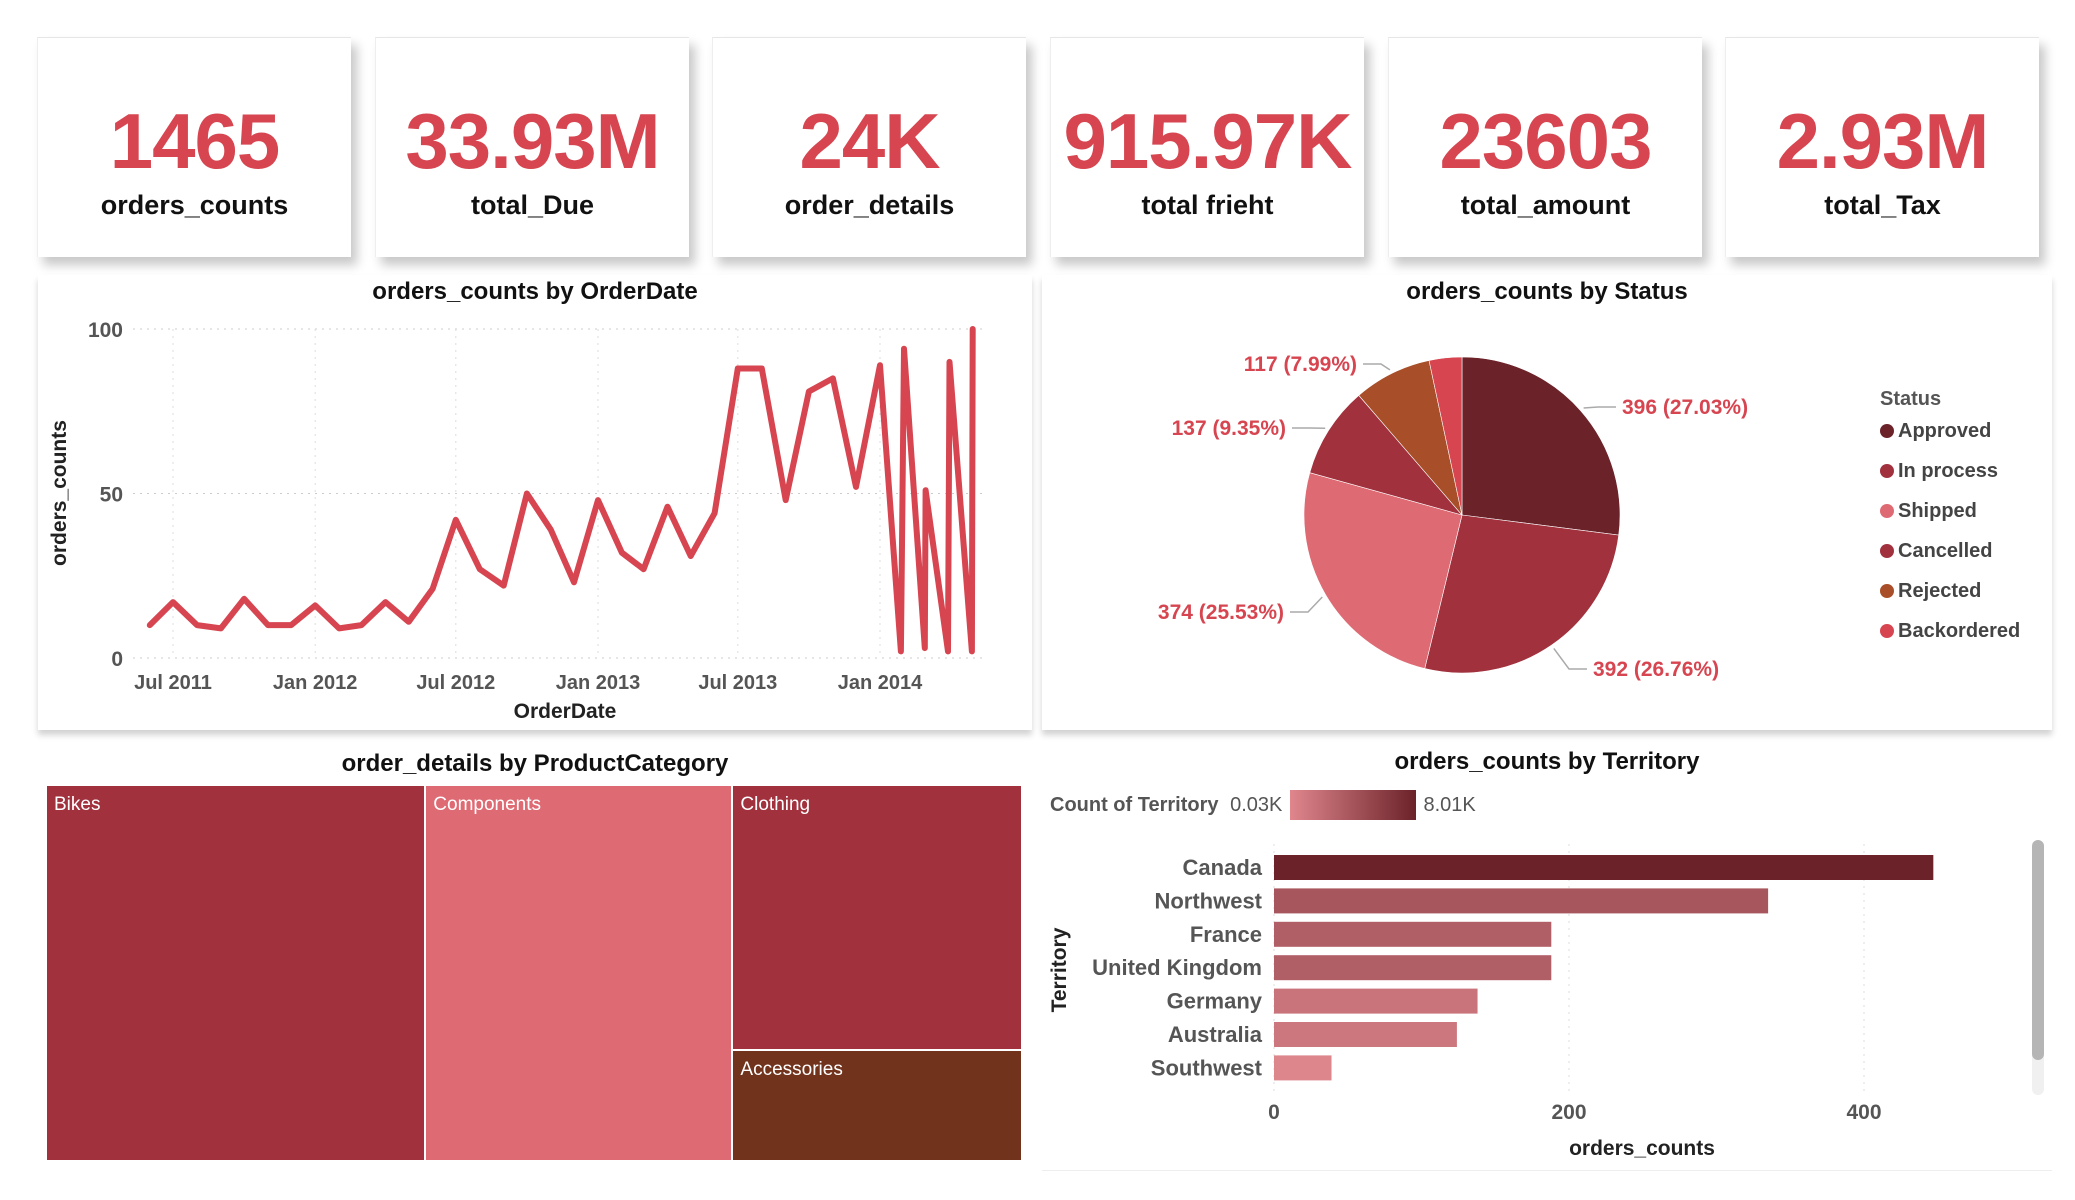 The width and height of the screenshot is (2075, 1200). Describe the element at coordinates (1177, 967) in the screenshot. I see `y-tick-label: United Kingdom` at that location.